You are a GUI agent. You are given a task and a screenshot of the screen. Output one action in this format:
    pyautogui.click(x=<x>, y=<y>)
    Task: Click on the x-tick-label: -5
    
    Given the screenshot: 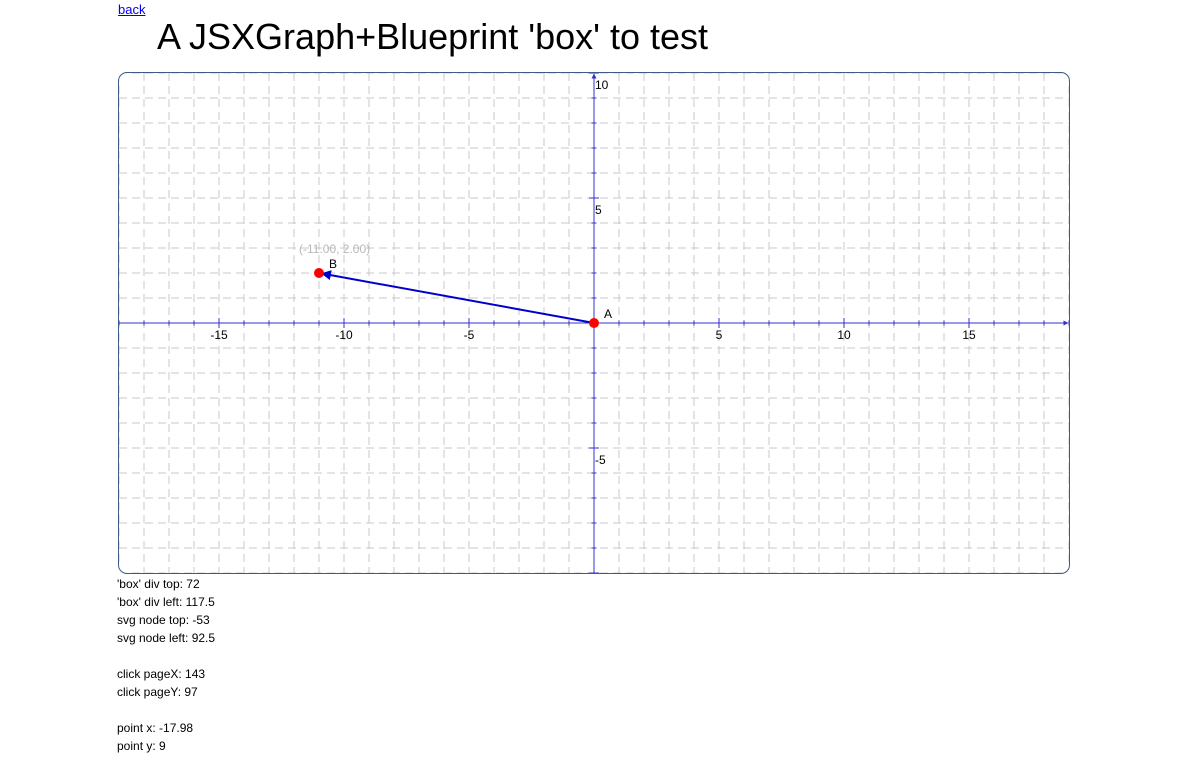 What is the action you would take?
    pyautogui.click(x=469, y=335)
    